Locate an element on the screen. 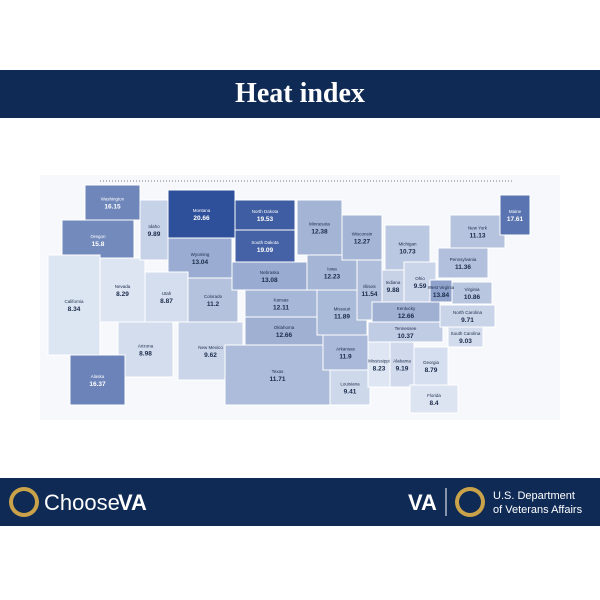 The image size is (600, 600). state-name: Mississippi is located at coordinates (379, 361).